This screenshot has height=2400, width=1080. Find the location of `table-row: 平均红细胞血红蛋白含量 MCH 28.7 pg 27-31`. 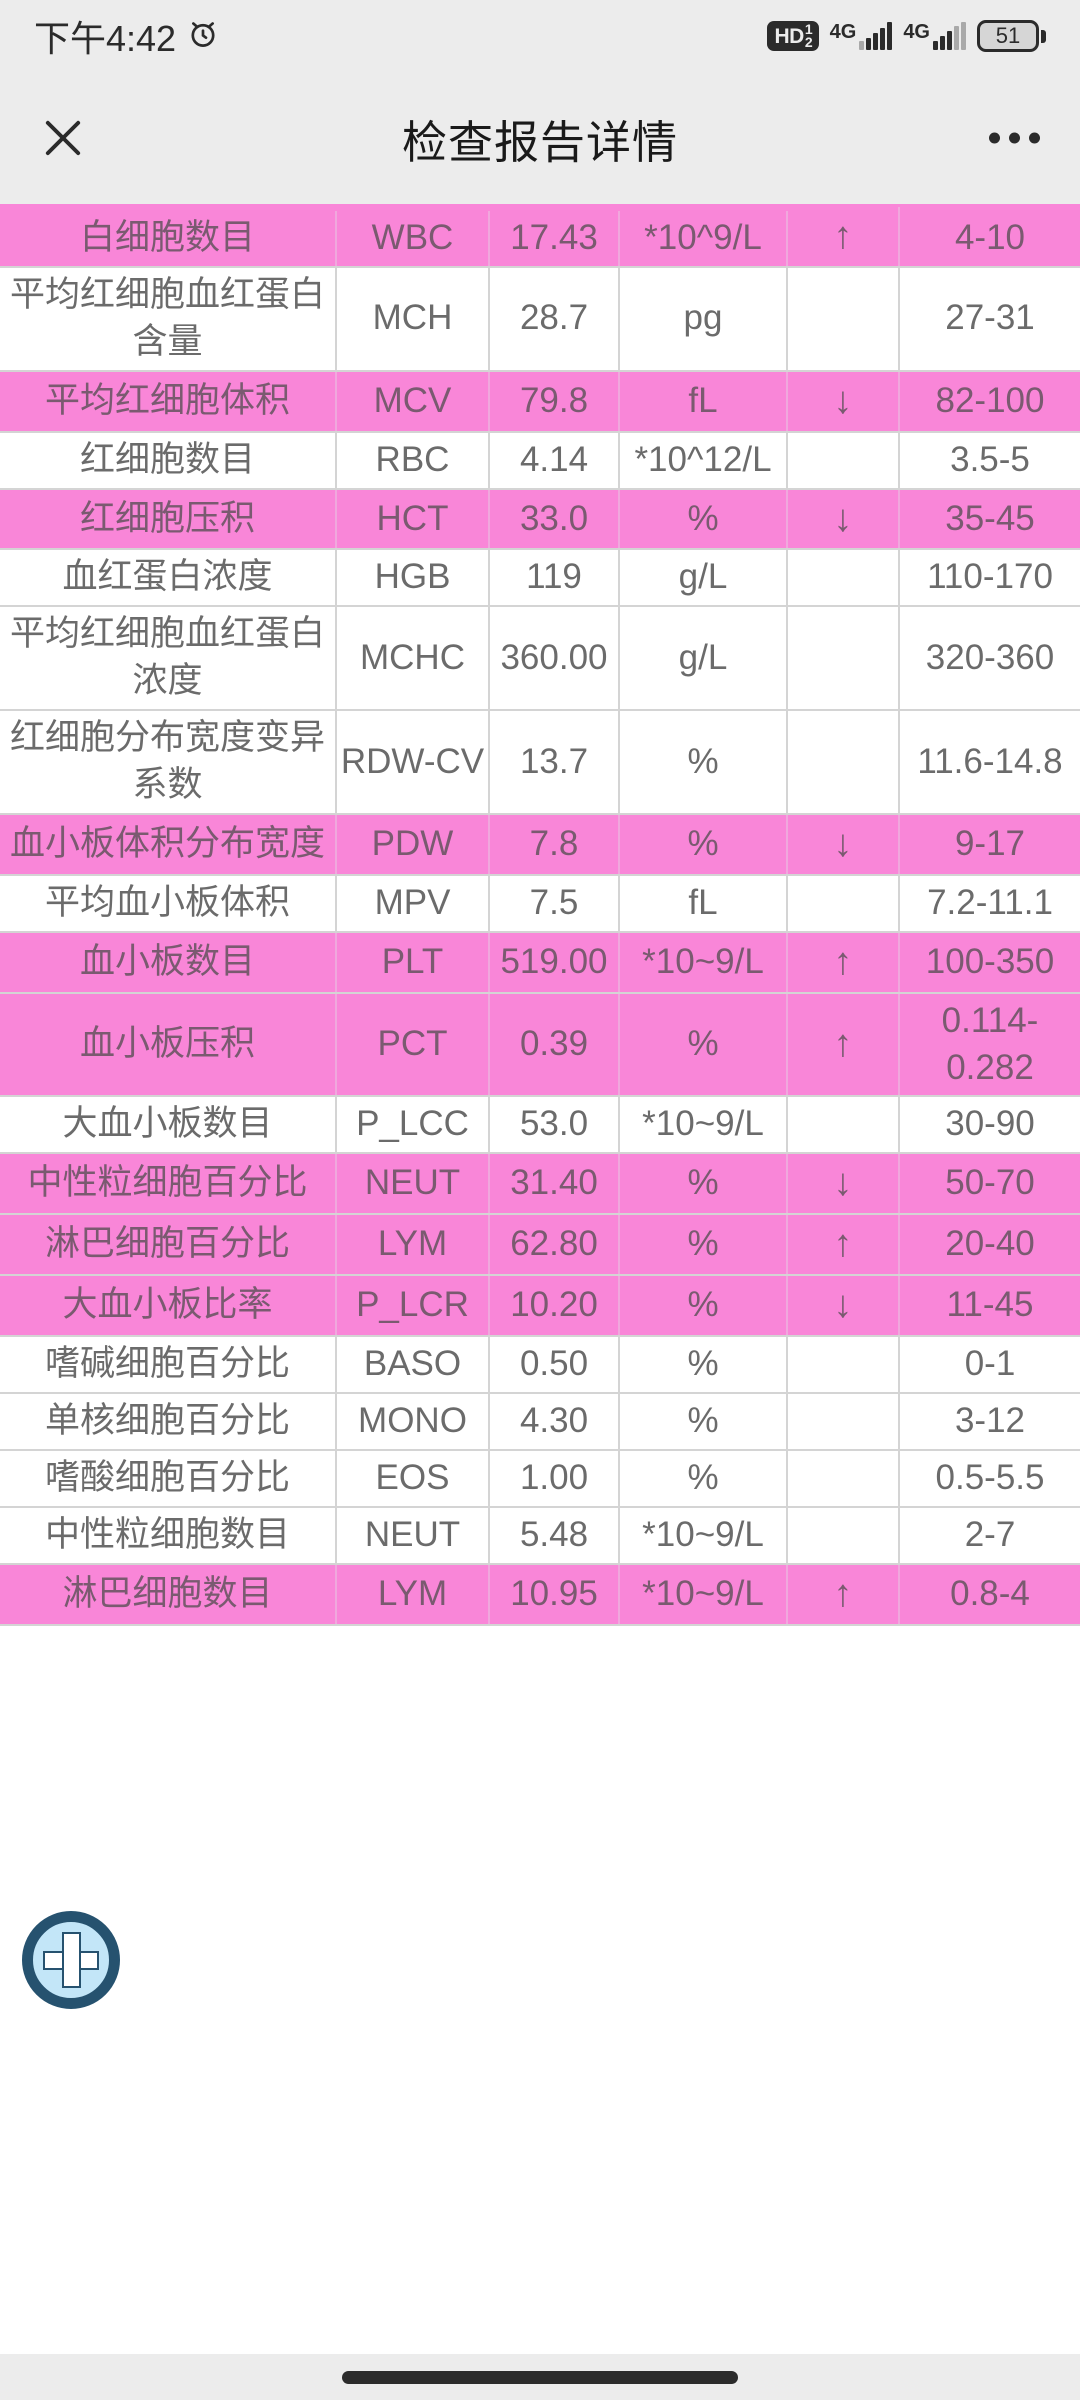

table-row: 平均红细胞血红蛋白含量 MCH 28.7 pg 27-31 is located at coordinates (540, 320).